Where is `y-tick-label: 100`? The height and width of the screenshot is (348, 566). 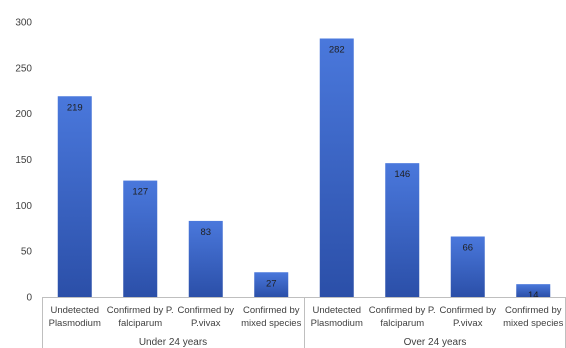 y-tick-label: 100 is located at coordinates (23, 206).